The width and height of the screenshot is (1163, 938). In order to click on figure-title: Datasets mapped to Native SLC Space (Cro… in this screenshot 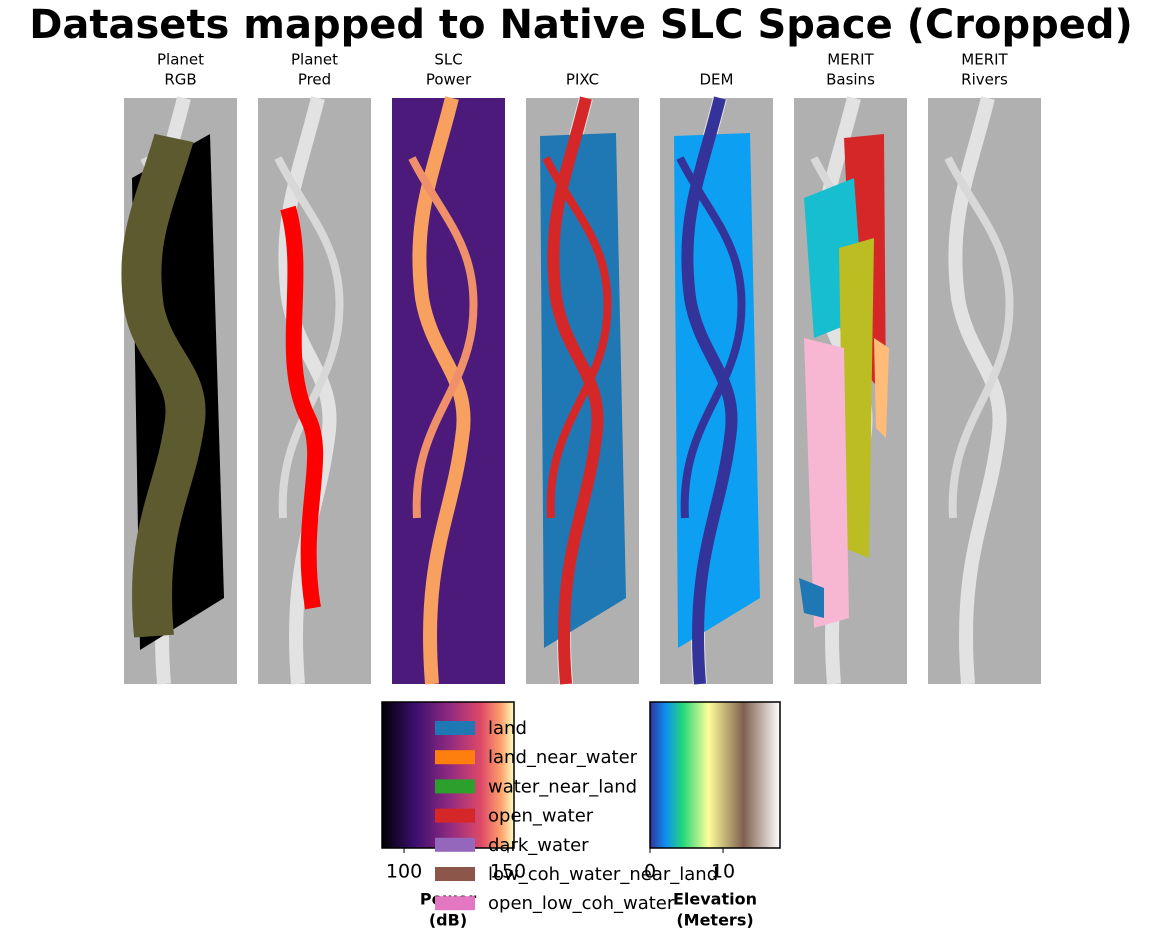, I will do `click(581, 25)`.